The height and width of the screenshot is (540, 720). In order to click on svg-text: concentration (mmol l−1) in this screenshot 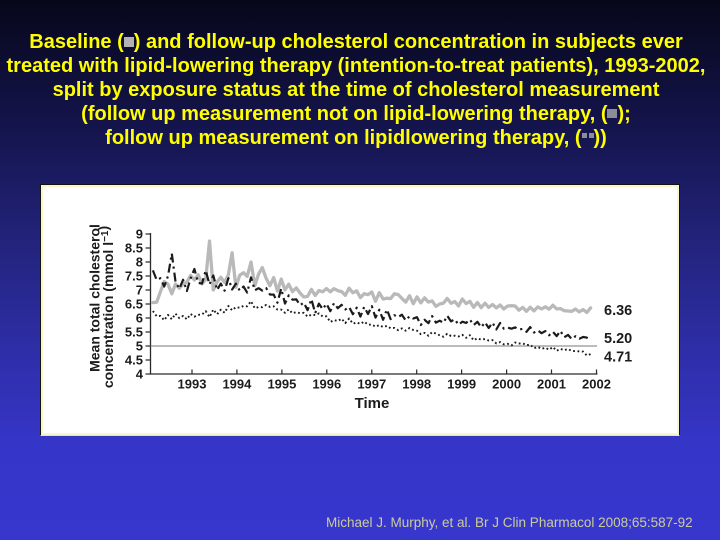, I will do `click(105, 307)`.